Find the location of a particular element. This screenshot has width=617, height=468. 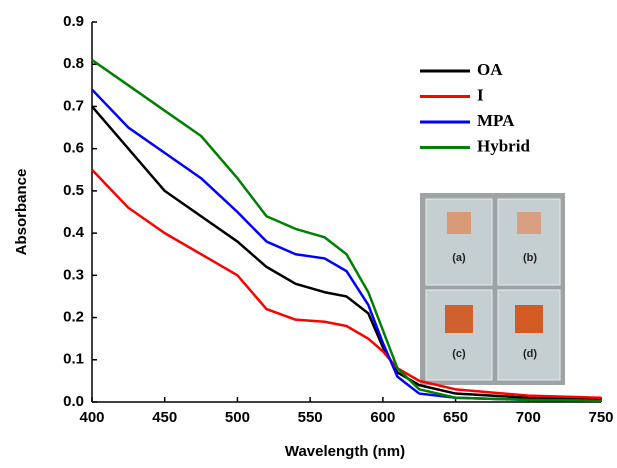

y-tick-label: 0.0 is located at coordinates (73, 401).